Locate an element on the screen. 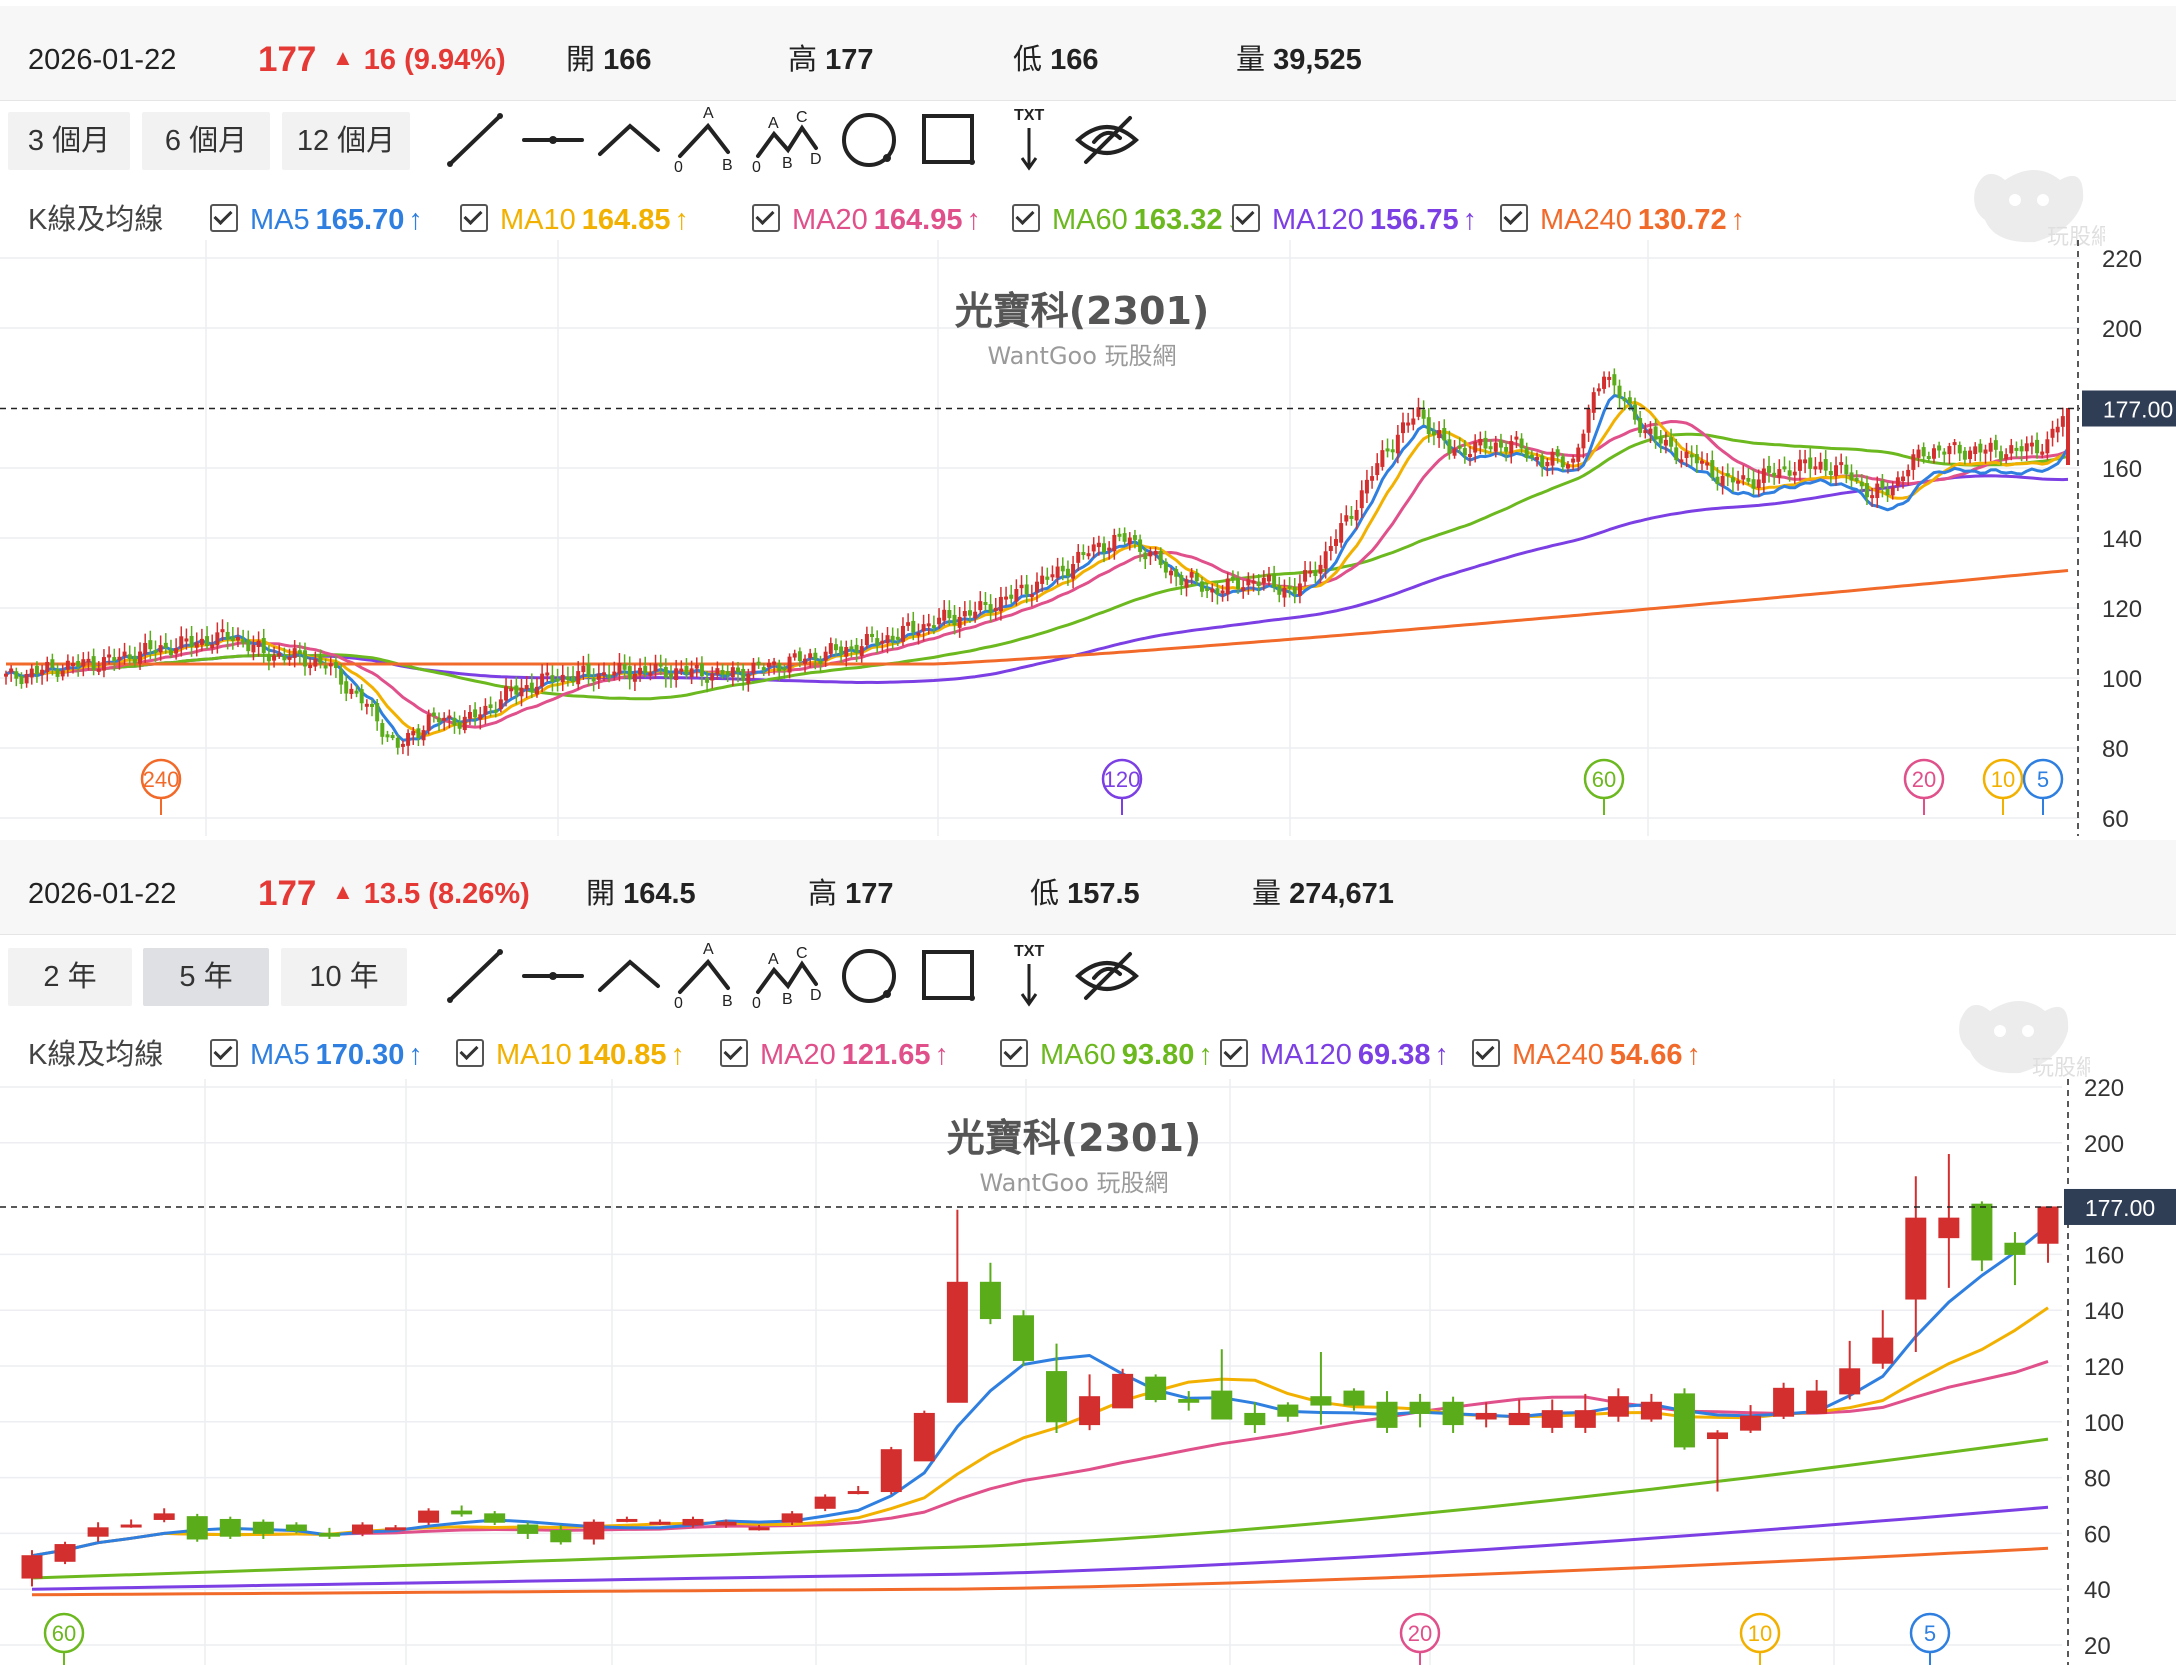  range-10y-button: 10 年 is located at coordinates (344, 977).